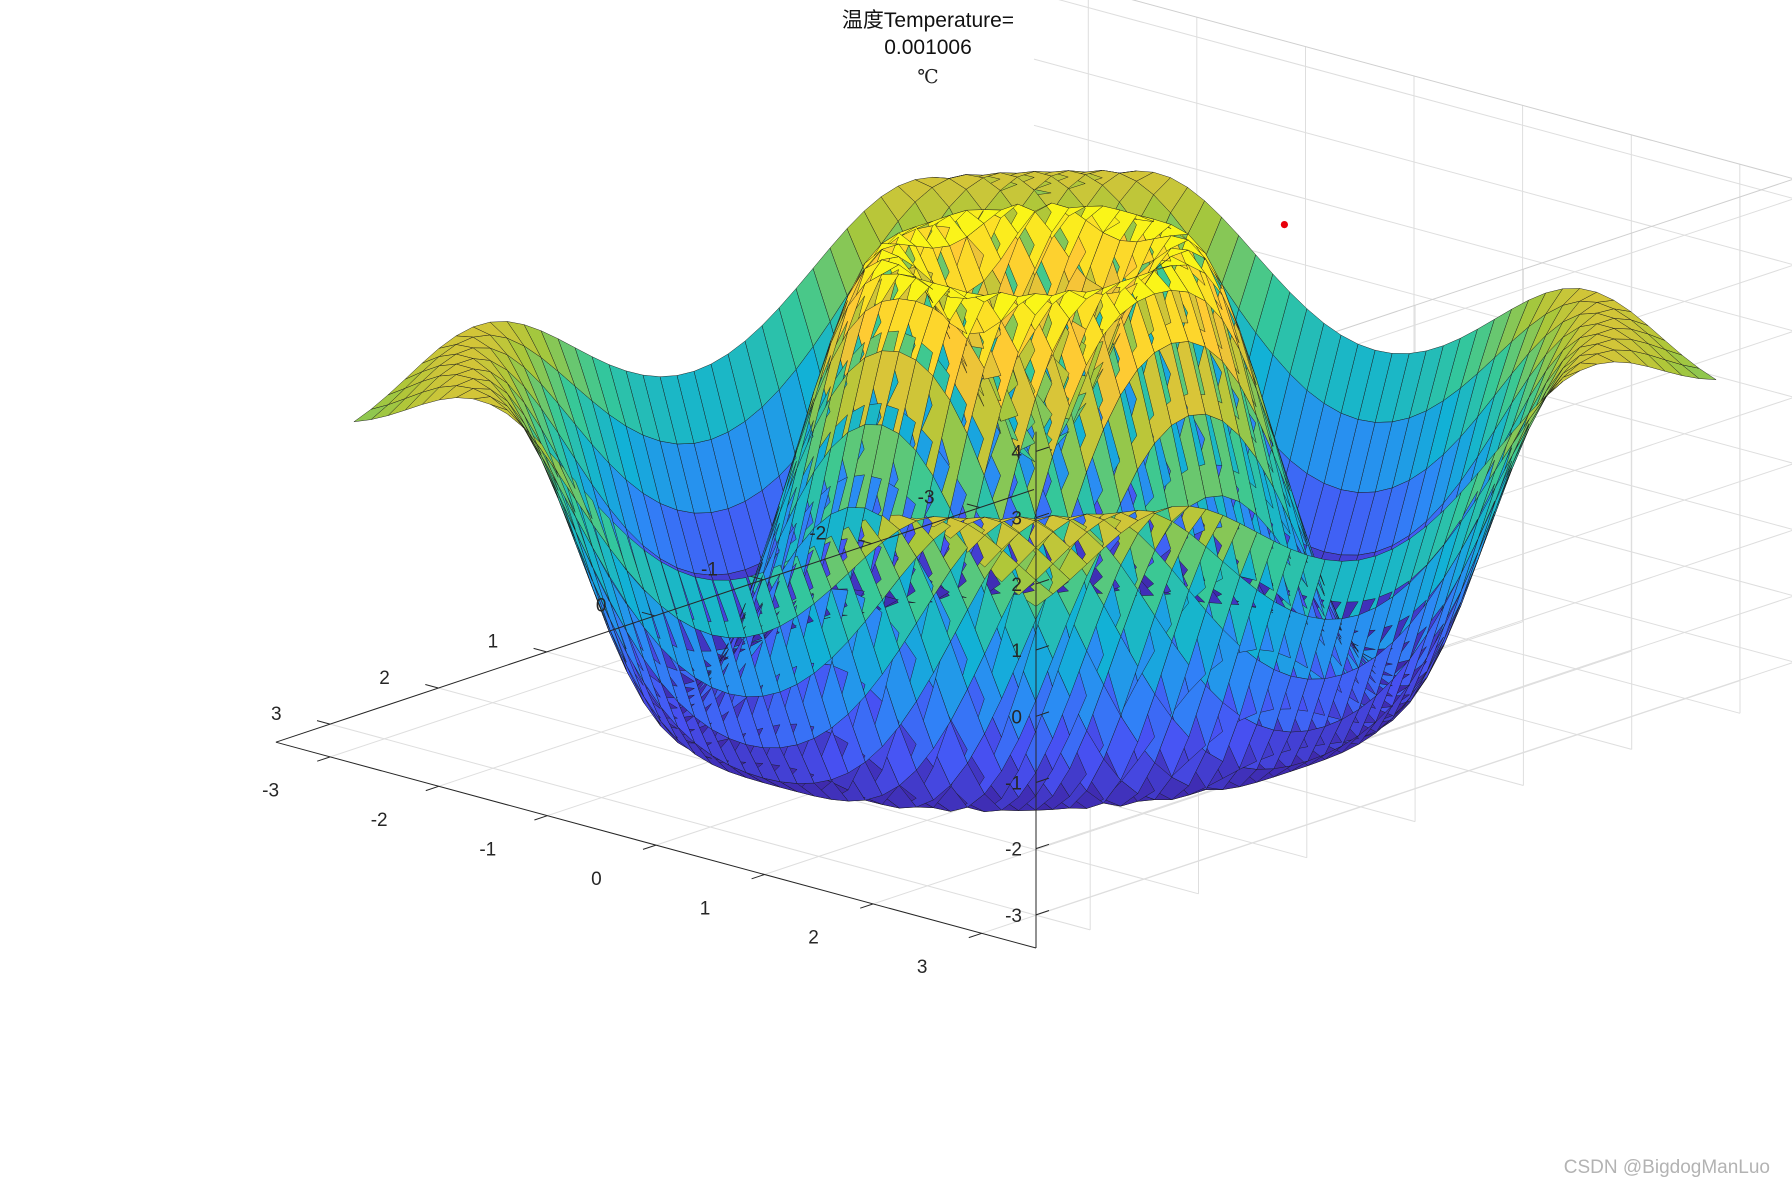 This screenshot has width=1792, height=1204. What do you see at coordinates (1666, 1167) in the screenshot?
I see `watermark: CSDN @BigdogManLuo` at bounding box center [1666, 1167].